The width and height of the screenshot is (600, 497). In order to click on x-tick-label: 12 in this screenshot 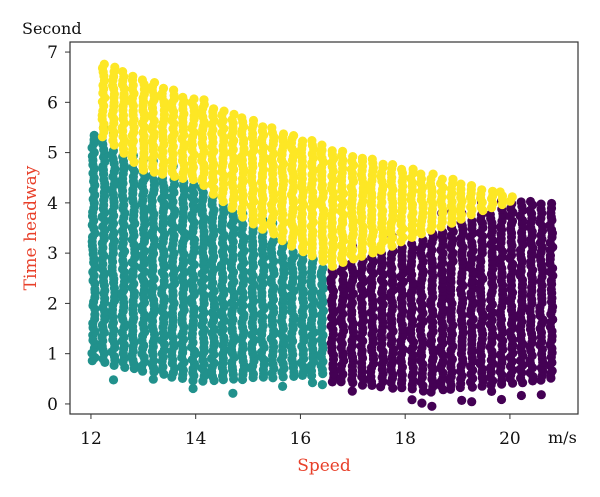, I will do `click(91, 439)`.